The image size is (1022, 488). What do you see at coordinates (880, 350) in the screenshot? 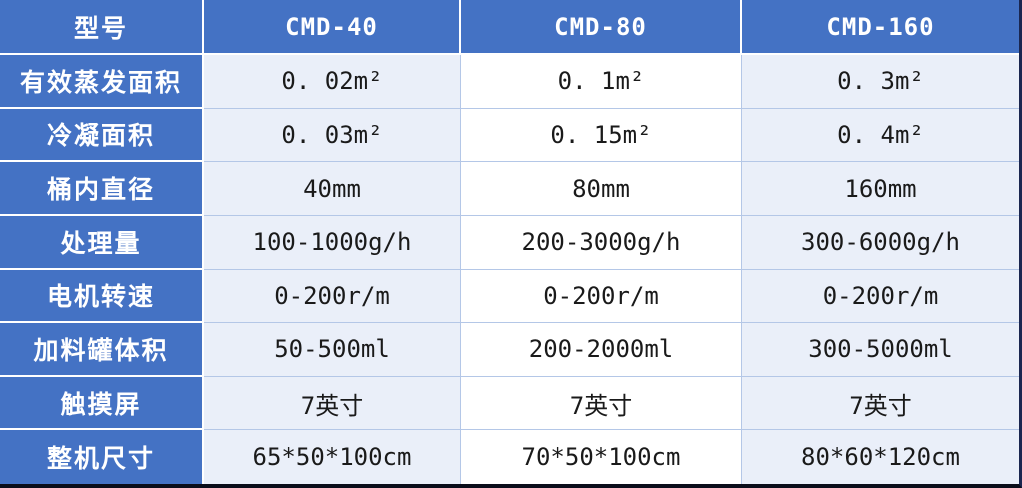
I see `table-cell: 300-5000ml` at bounding box center [880, 350].